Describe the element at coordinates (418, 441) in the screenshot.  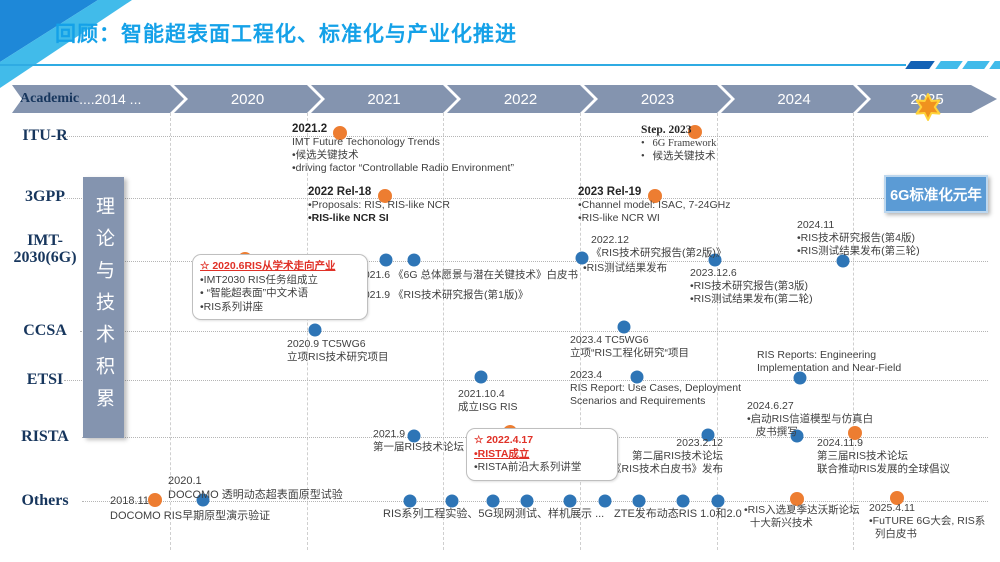
I see `event-note: 2021.9 第一届RIS技术论坛` at that location.